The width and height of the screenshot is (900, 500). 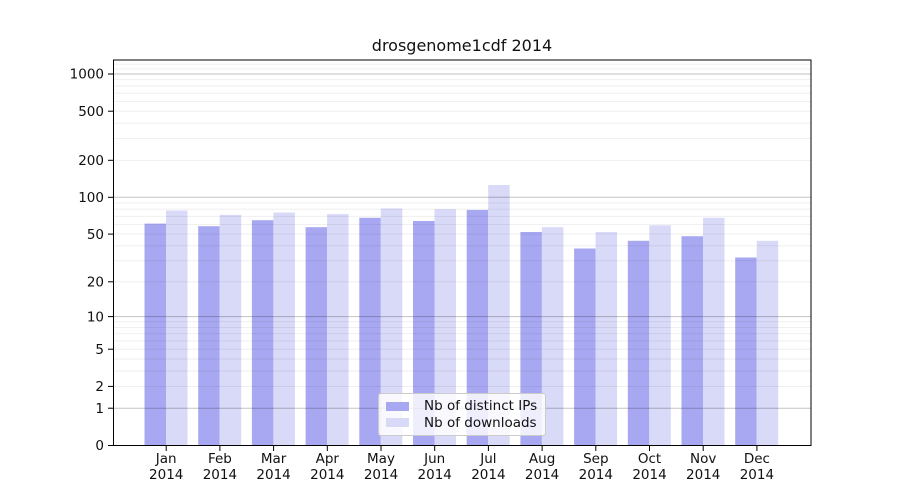 What do you see at coordinates (488, 475) in the screenshot?
I see `x-tick-label-year-jul: 2014` at bounding box center [488, 475].